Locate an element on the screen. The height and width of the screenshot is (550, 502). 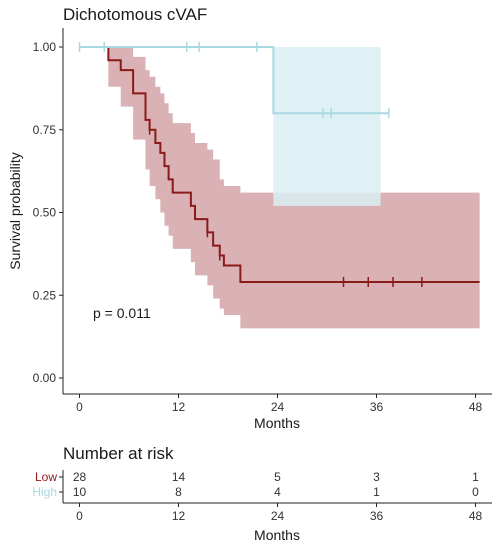
risk-count-high: 0 is located at coordinates (475, 492).